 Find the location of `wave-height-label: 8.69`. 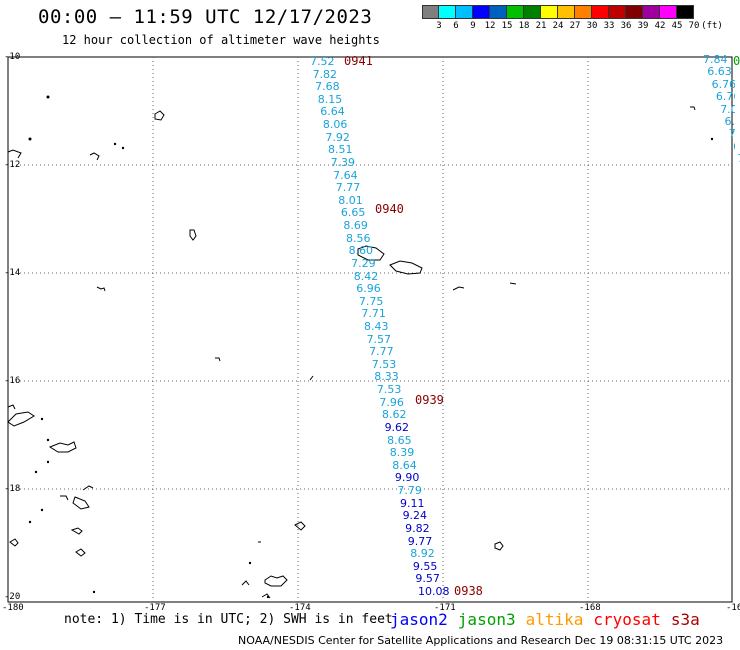

wave-height-label: 8.69 is located at coordinates (355, 226).